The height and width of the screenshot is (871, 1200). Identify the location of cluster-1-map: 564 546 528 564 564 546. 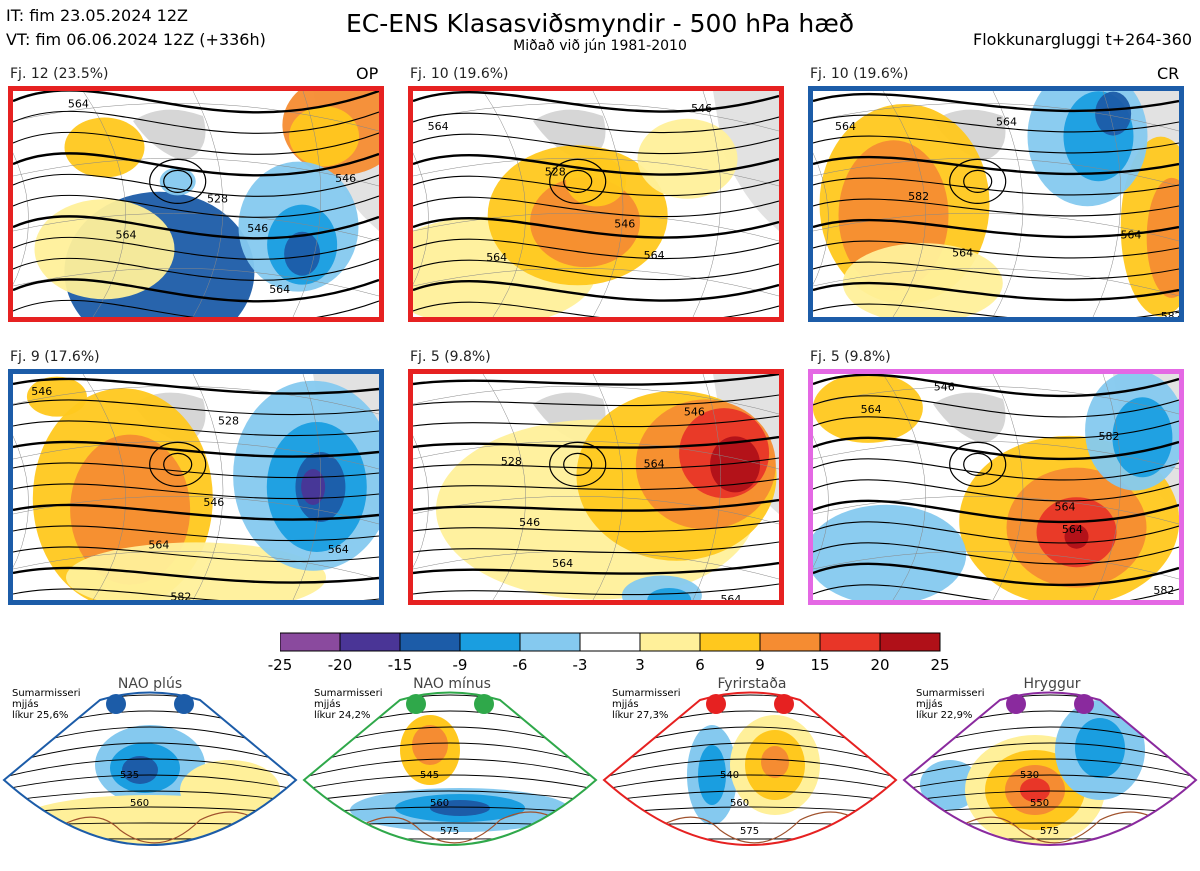
(196, 204).